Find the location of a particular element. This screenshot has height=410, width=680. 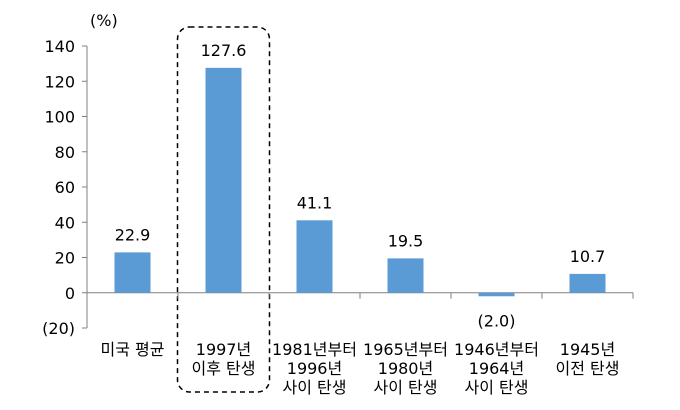

y-axis-unit-label: (%) is located at coordinates (104, 20).